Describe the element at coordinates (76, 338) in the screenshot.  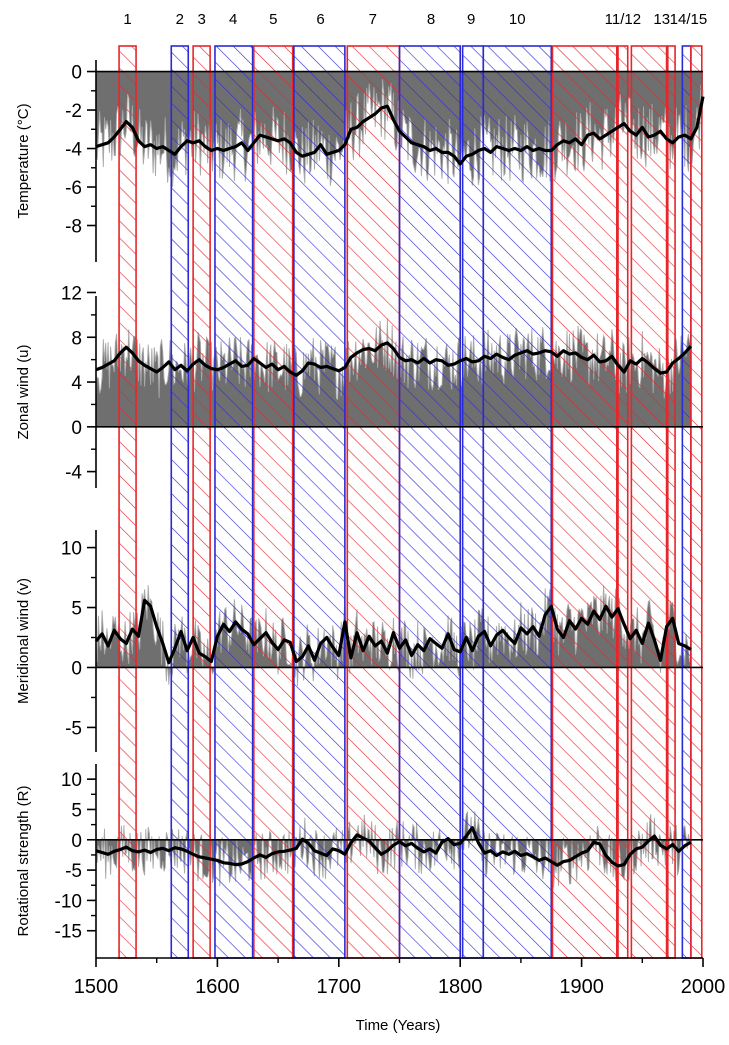
I see `panel-2-ytick-label: 8` at that location.